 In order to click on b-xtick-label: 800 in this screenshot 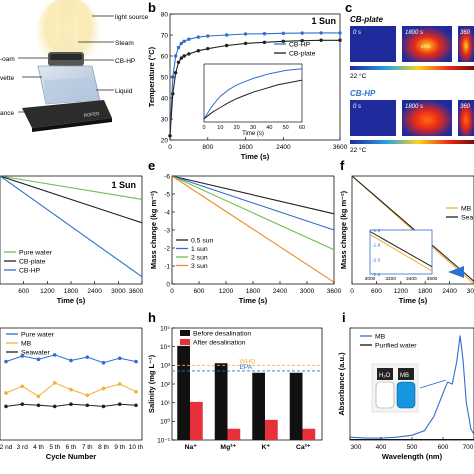, I will do `click(207, 147)`.